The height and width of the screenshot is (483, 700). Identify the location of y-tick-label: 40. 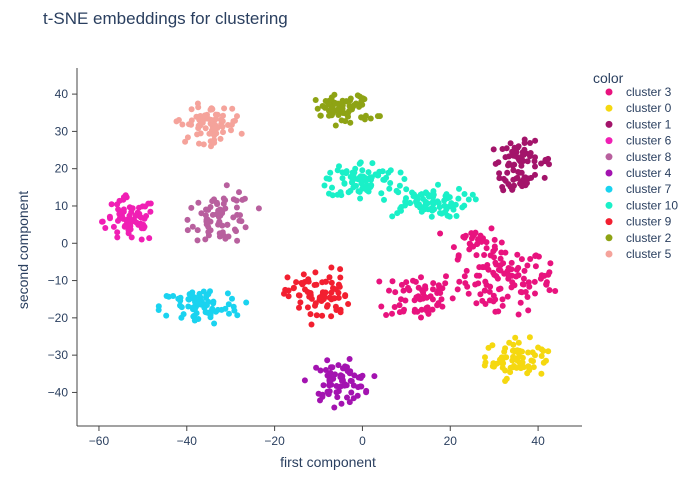
(62, 94).